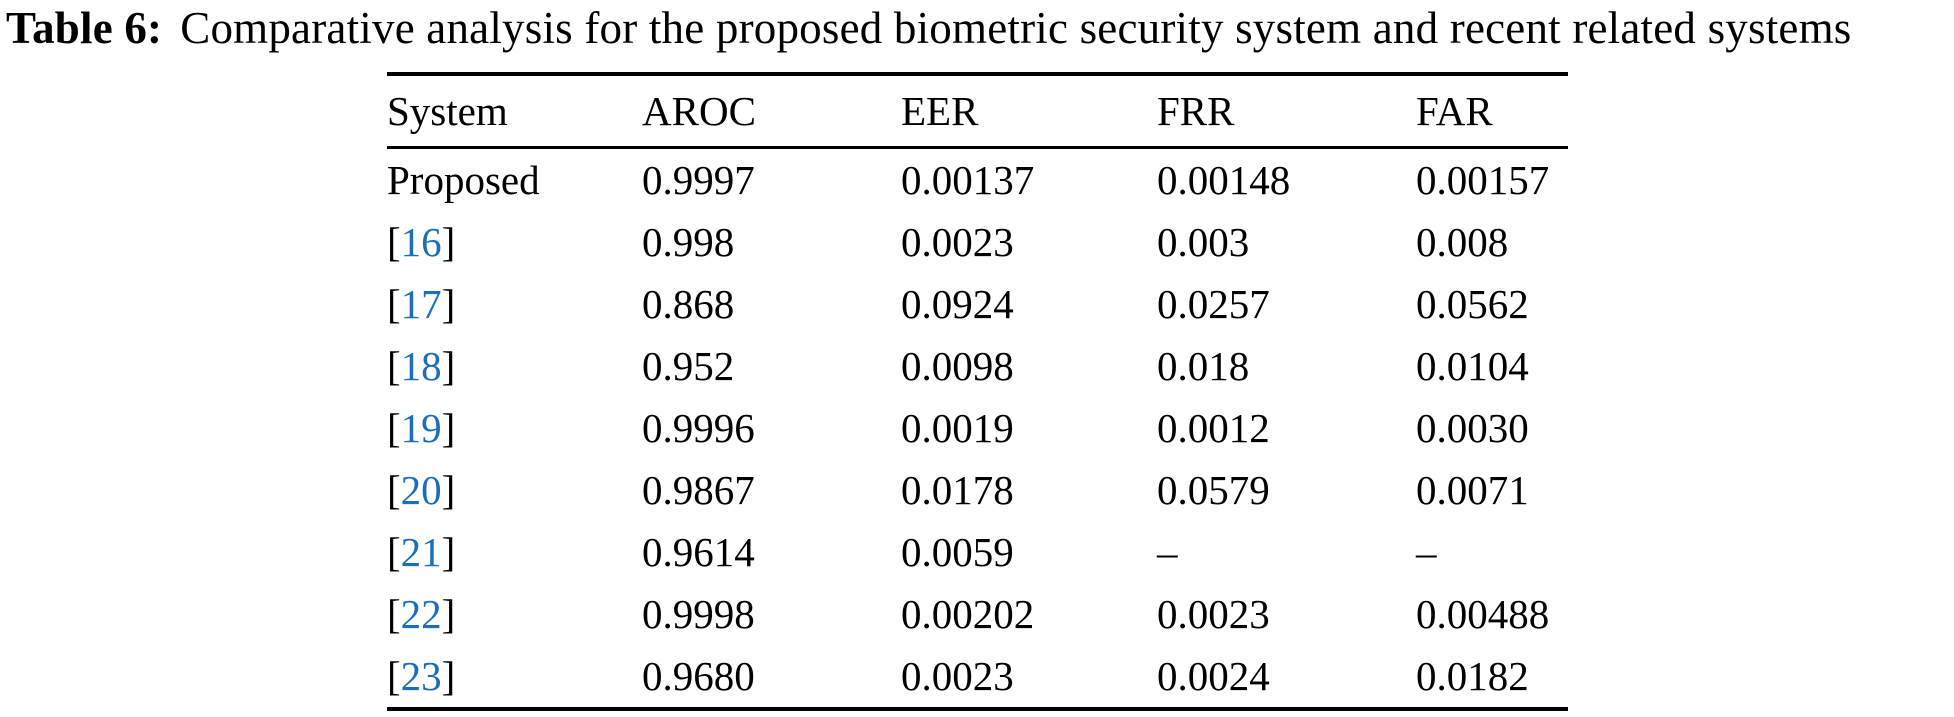 This screenshot has height=717, width=1954. What do you see at coordinates (957, 490) in the screenshot?
I see `value-cell-eer: 0.0178` at bounding box center [957, 490].